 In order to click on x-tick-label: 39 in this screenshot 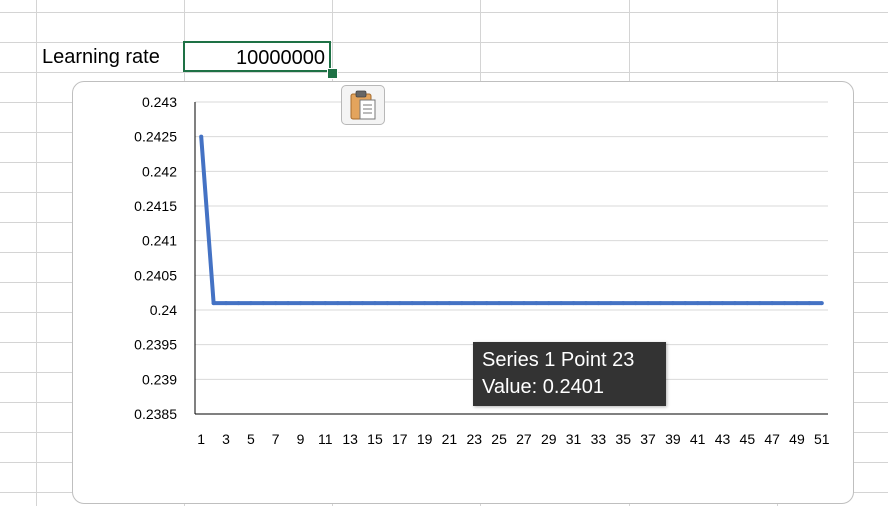, I will do `click(673, 439)`.